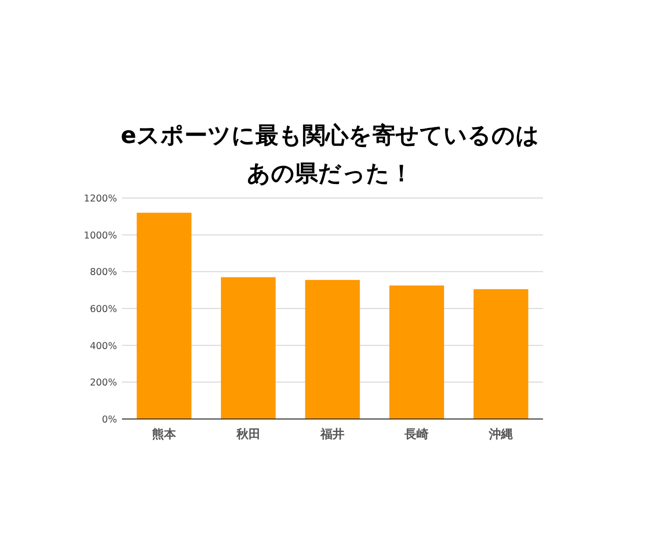 This screenshot has width=660, height=553. I want to click on y-tick-label: 1200%, so click(100, 199).